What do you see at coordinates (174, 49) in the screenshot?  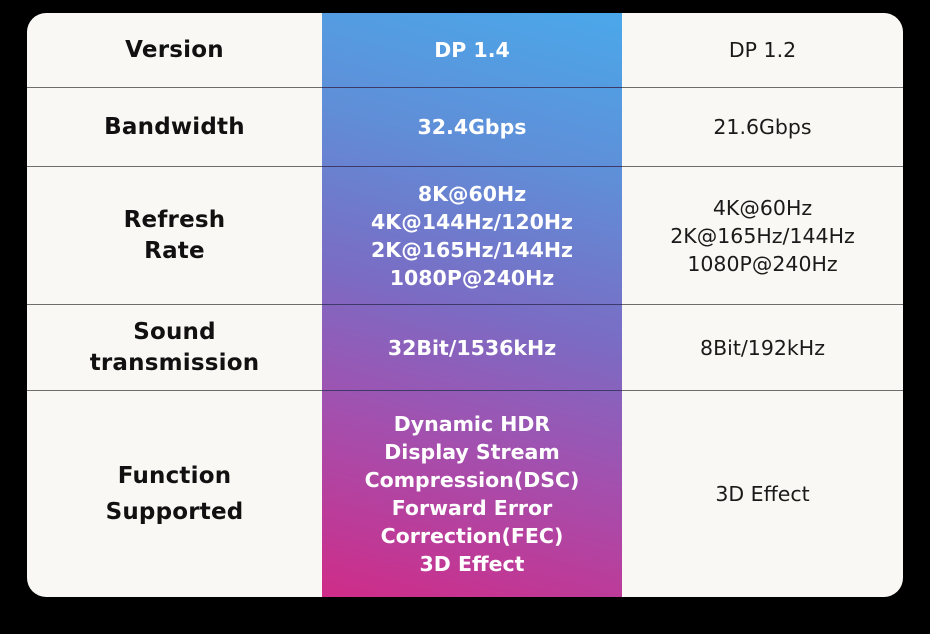 I see `row-label: Version` at bounding box center [174, 49].